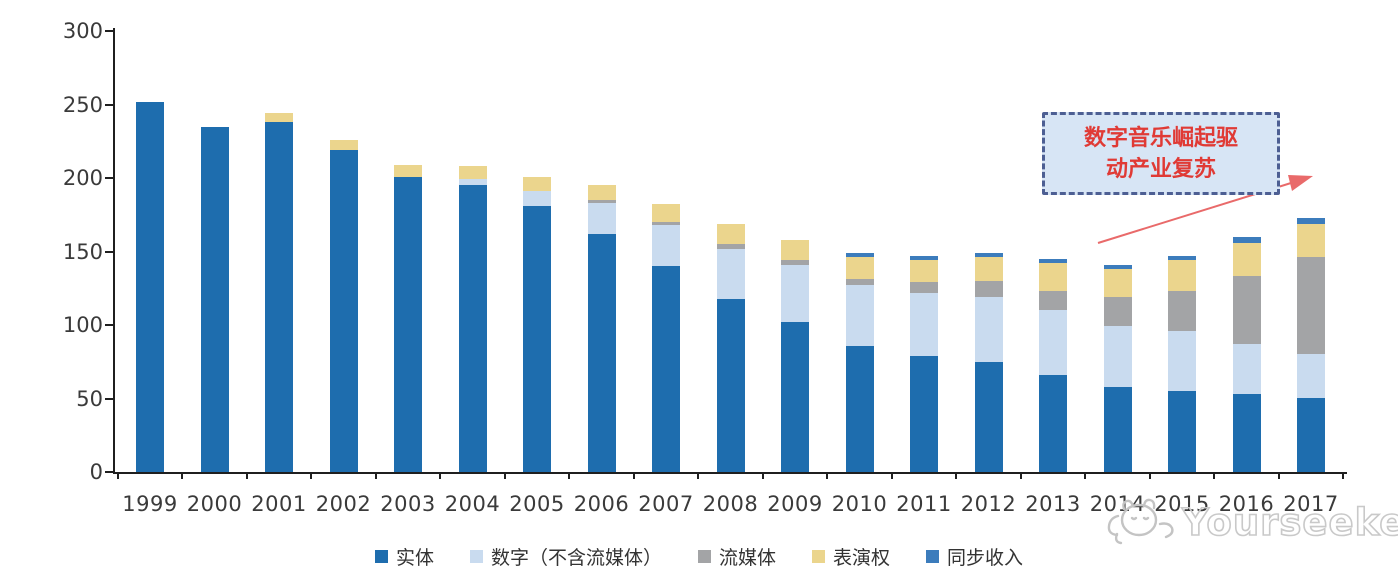  I want to click on legend-label: 实体, so click(414, 558).